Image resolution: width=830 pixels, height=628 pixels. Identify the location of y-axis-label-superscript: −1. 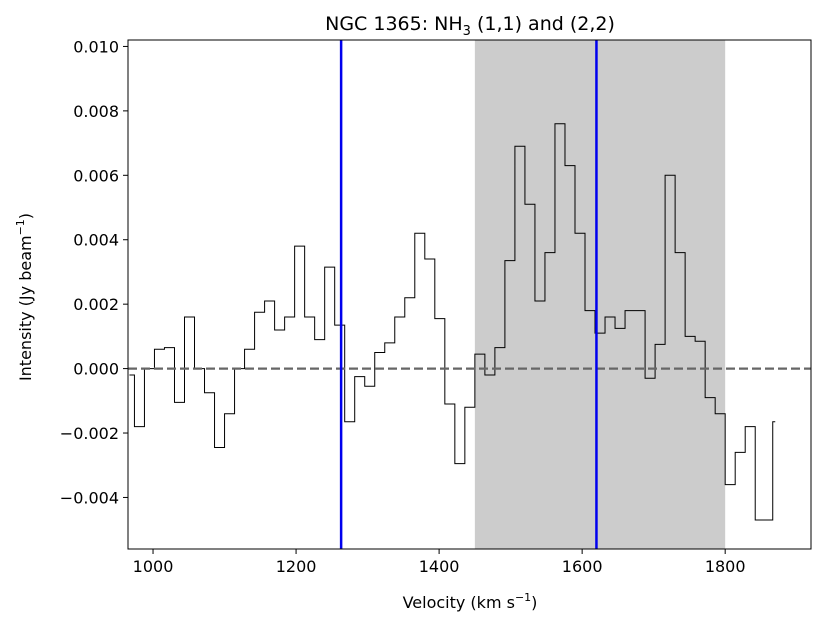
(20, 227).